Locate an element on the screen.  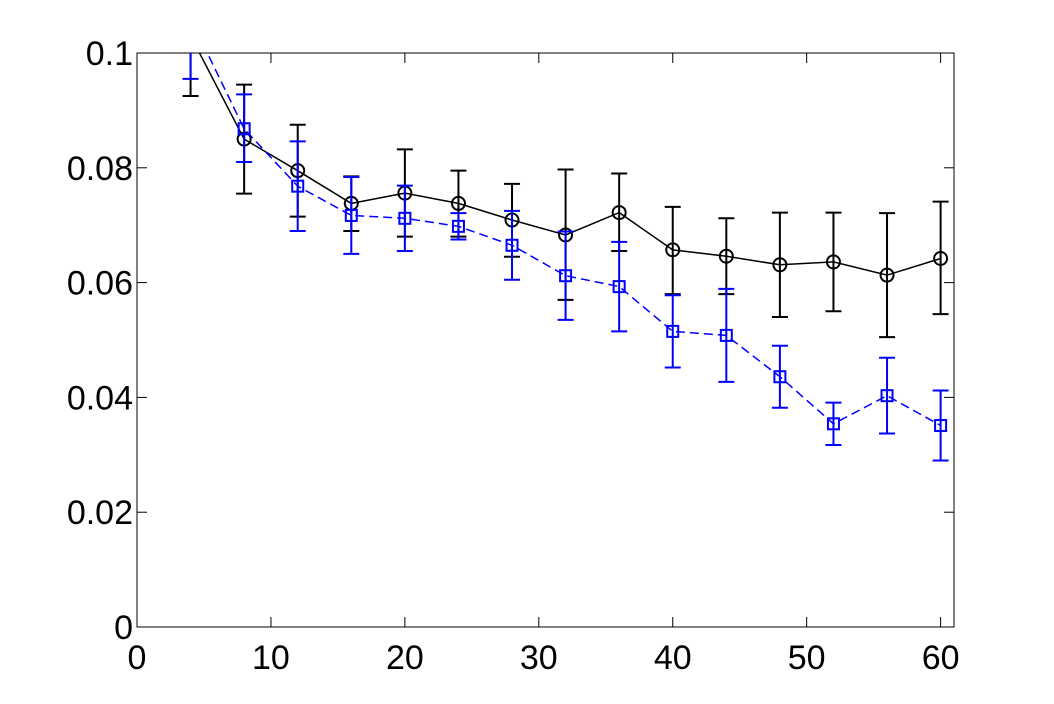
y-tick-label: 0.08 is located at coordinates (100, 169).